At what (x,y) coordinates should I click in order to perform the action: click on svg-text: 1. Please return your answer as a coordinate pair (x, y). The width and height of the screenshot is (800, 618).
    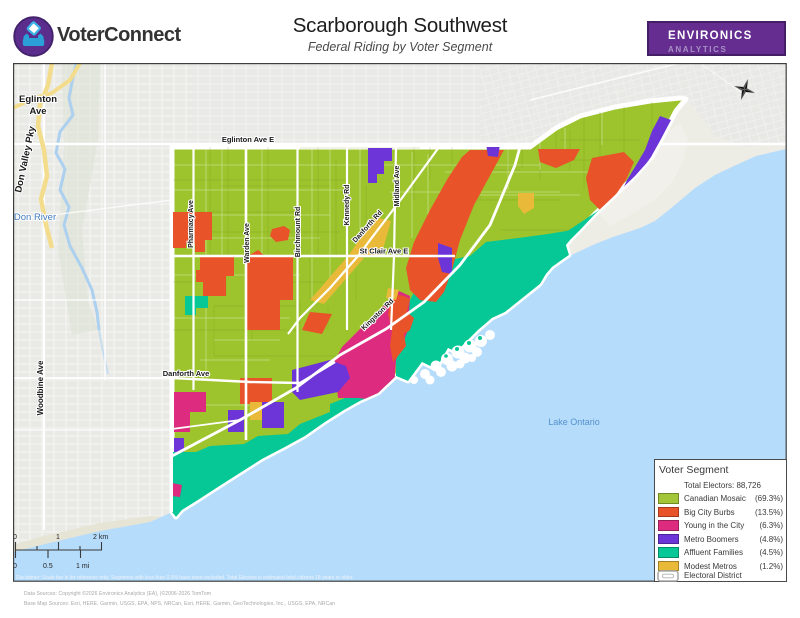
    Looking at the image, I should click on (58, 537).